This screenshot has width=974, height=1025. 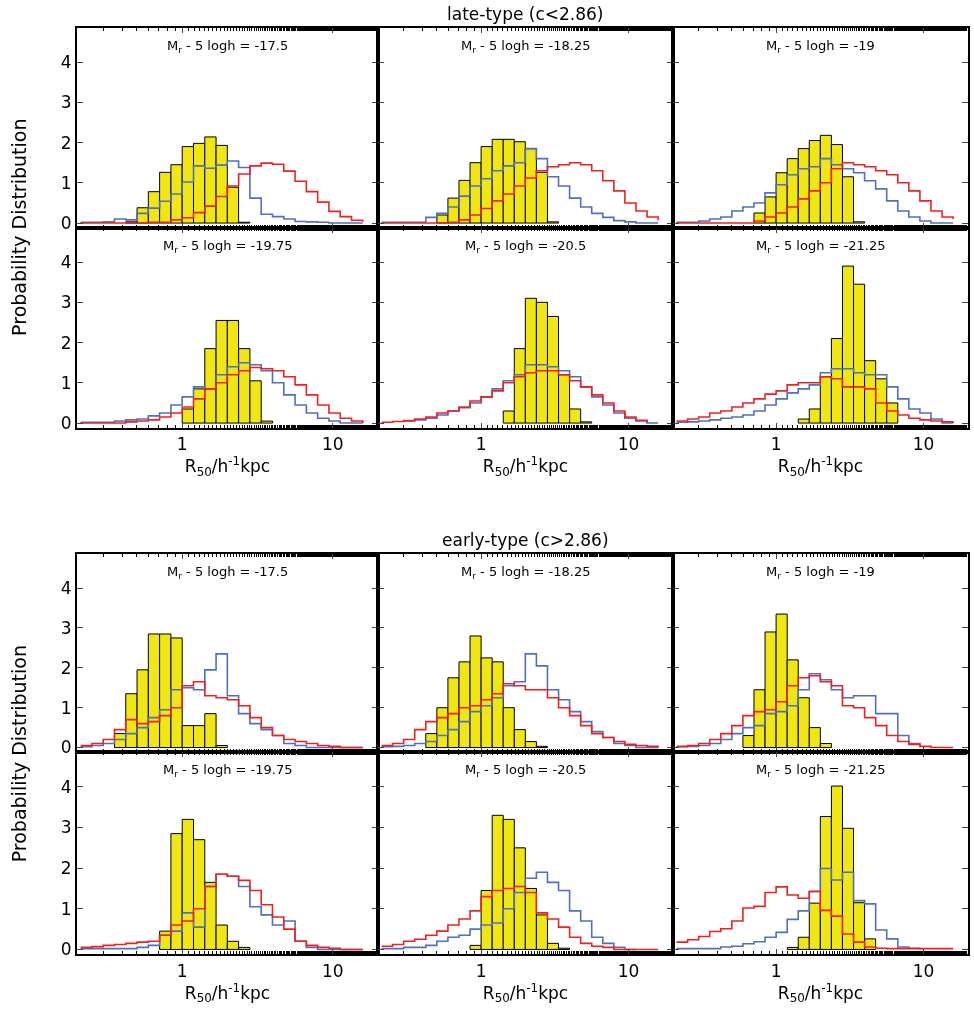 I want to click on text: early-type (c>2.86), so click(x=525, y=540).